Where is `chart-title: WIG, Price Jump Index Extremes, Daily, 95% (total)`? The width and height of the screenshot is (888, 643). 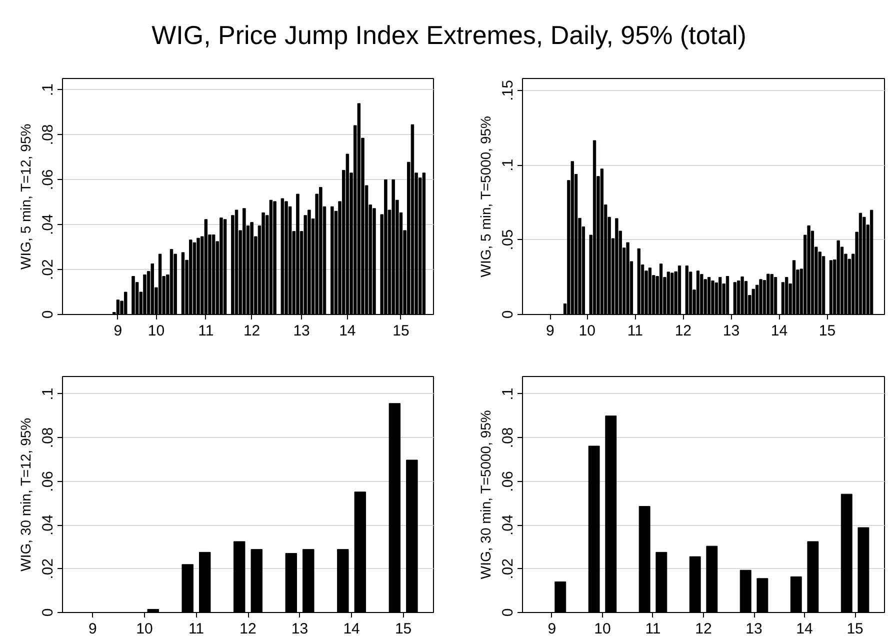 chart-title: WIG, Price Jump Index Extremes, Daily, 95% (total) is located at coordinates (449, 35).